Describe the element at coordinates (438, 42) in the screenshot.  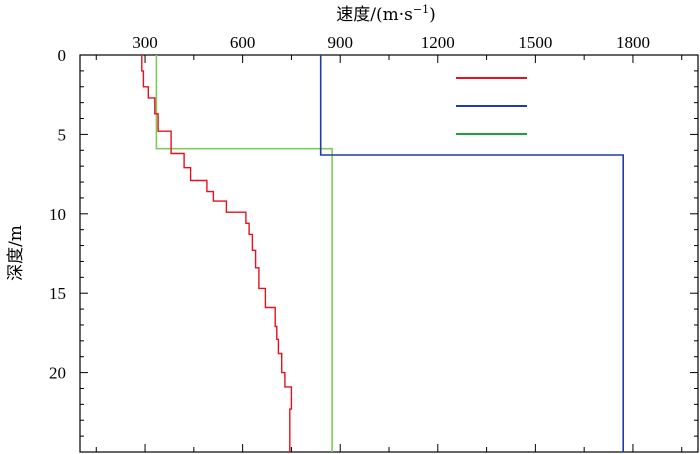
I see `x-tick-label: 1200` at that location.